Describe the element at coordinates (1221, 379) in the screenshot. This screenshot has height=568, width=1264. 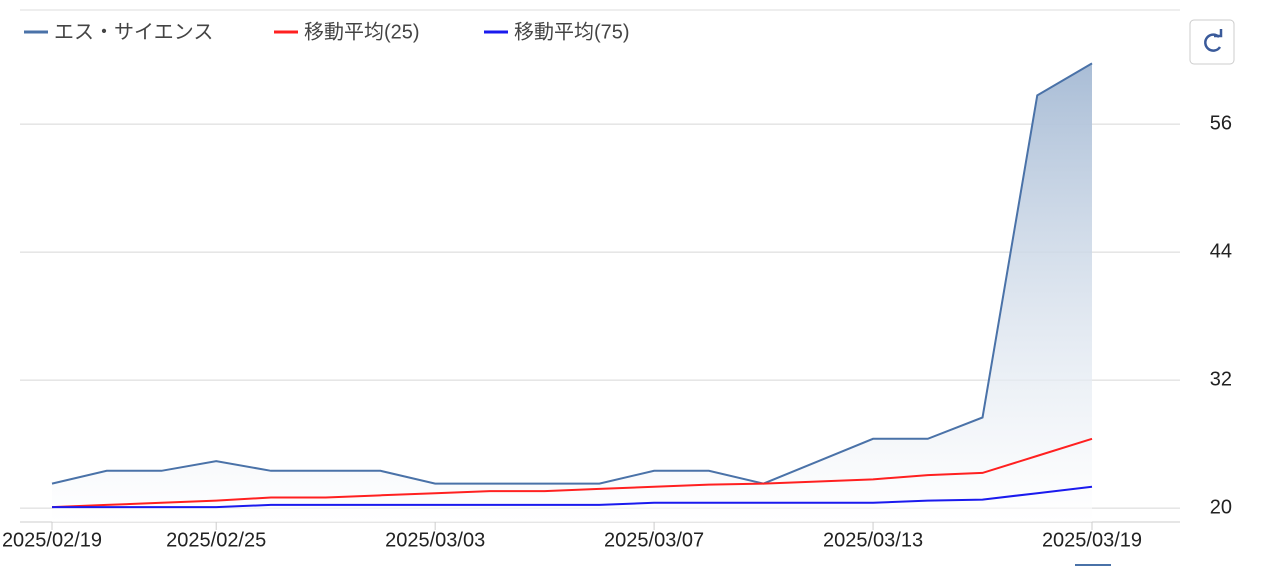
I see `y-tick-label: 32` at that location.